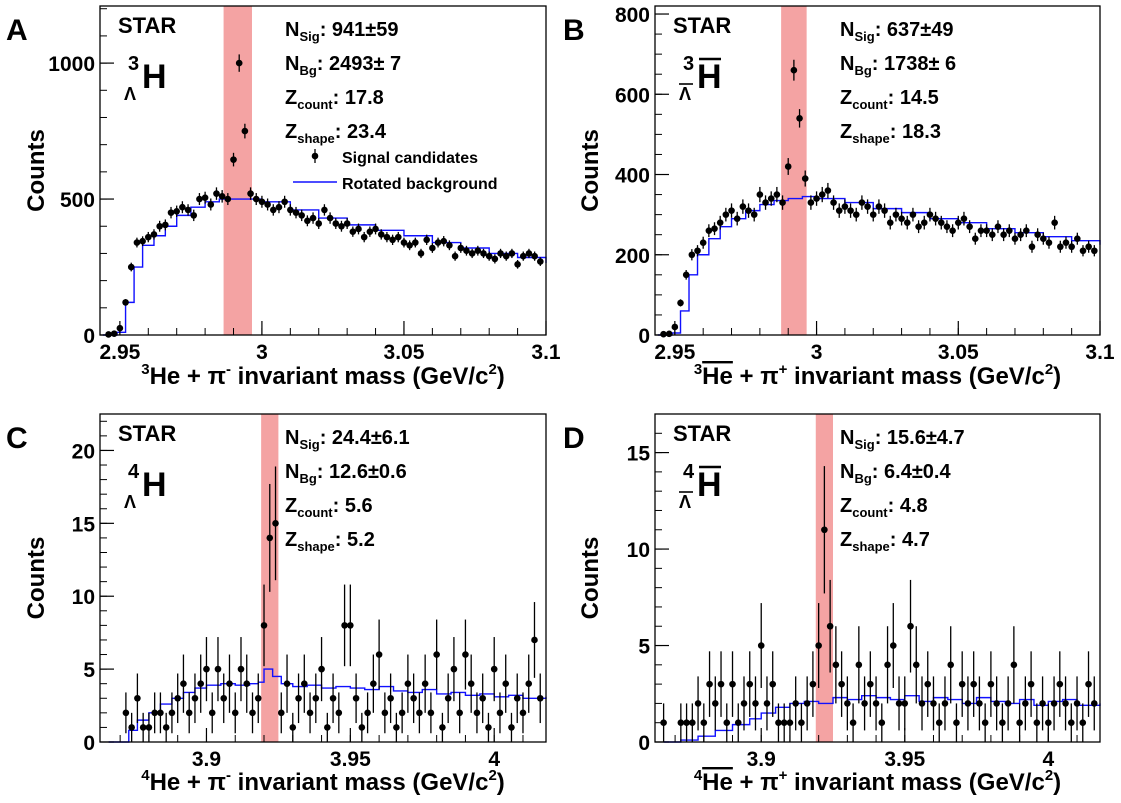  Describe the element at coordinates (134, 472) in the screenshot. I see `hypernucleus-mass-number: 4` at that location.